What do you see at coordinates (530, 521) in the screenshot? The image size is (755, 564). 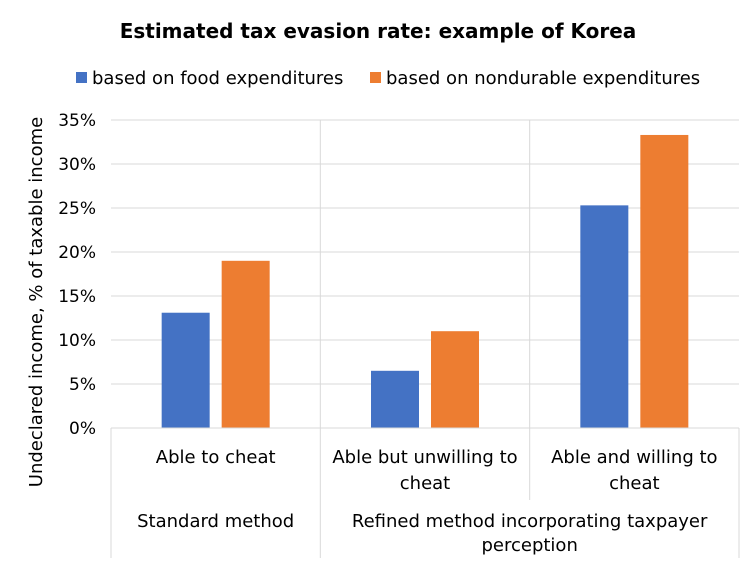 I see `group-label: Refined method incorporating taxpayer` at bounding box center [530, 521].